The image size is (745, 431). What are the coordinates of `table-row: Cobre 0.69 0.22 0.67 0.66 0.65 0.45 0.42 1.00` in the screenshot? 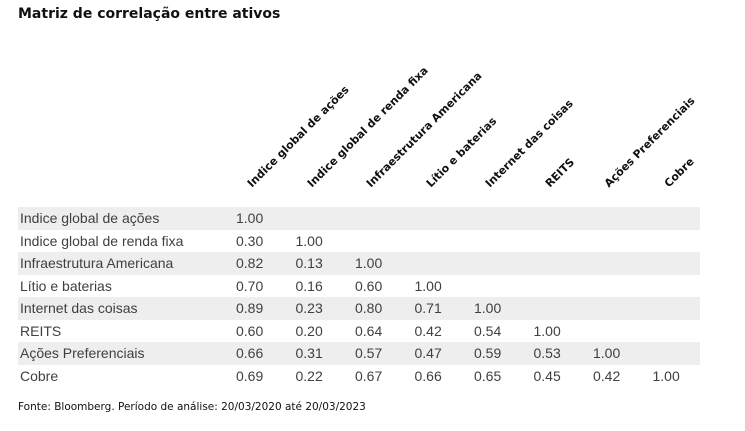 It's located at (359, 376).